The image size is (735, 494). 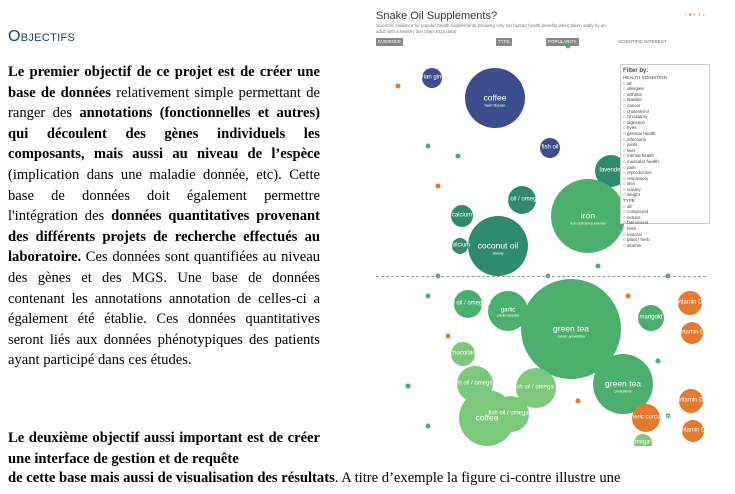 What do you see at coordinates (632, 234) in the screenshot?
I see `filter-option: ○ mineral` at bounding box center [632, 234].